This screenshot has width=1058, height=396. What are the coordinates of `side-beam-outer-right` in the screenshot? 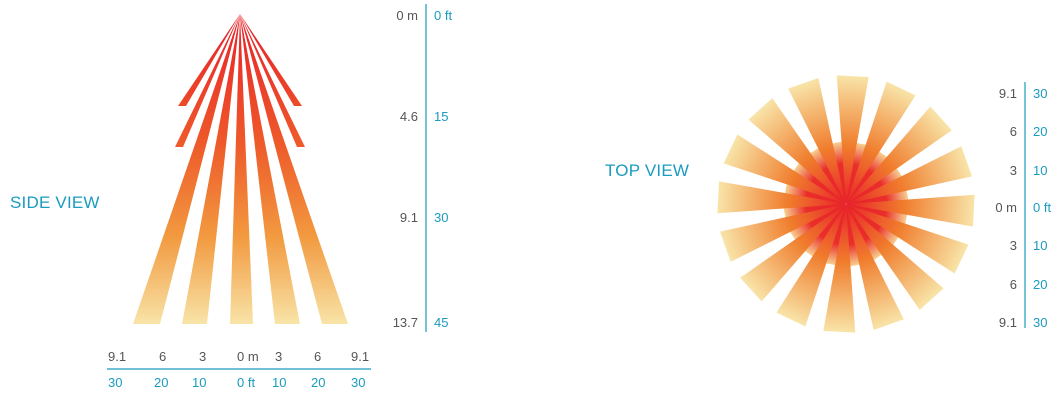 It's located at (294, 169).